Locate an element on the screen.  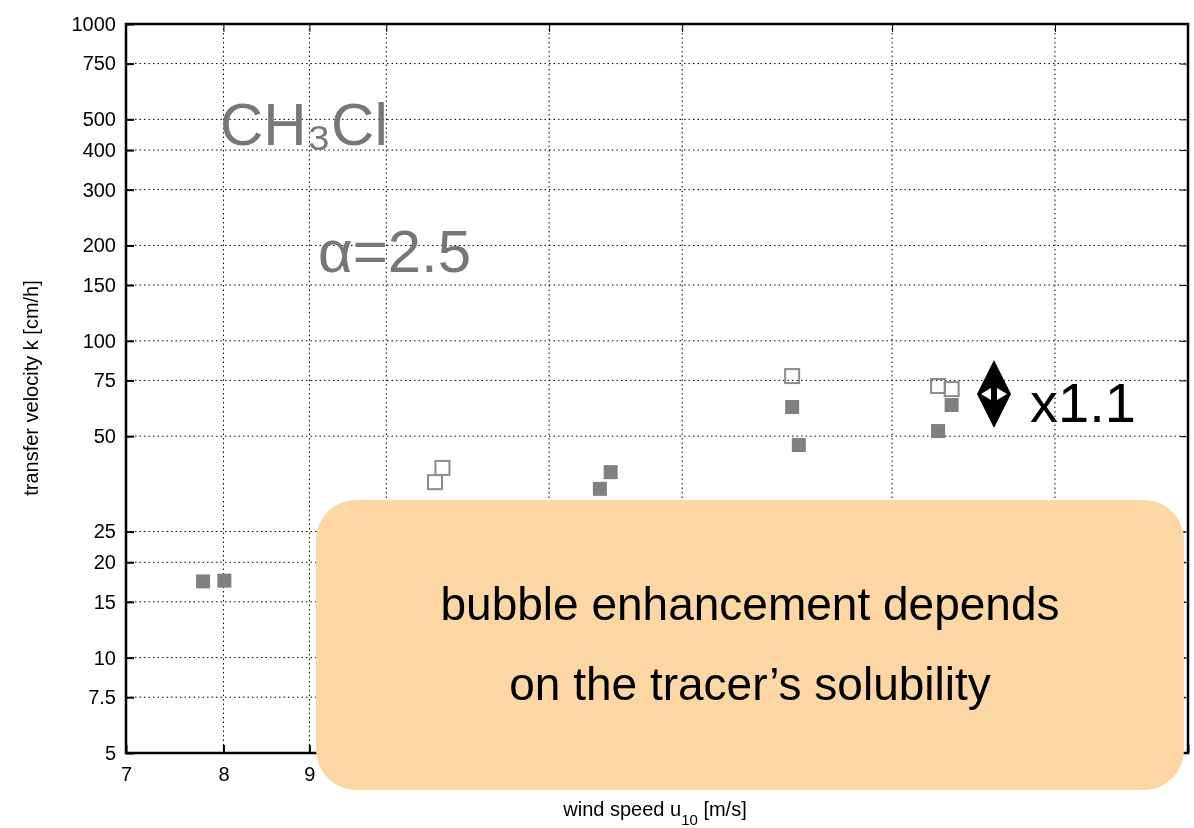
y-tick-label: 75 is located at coordinates (104, 380).